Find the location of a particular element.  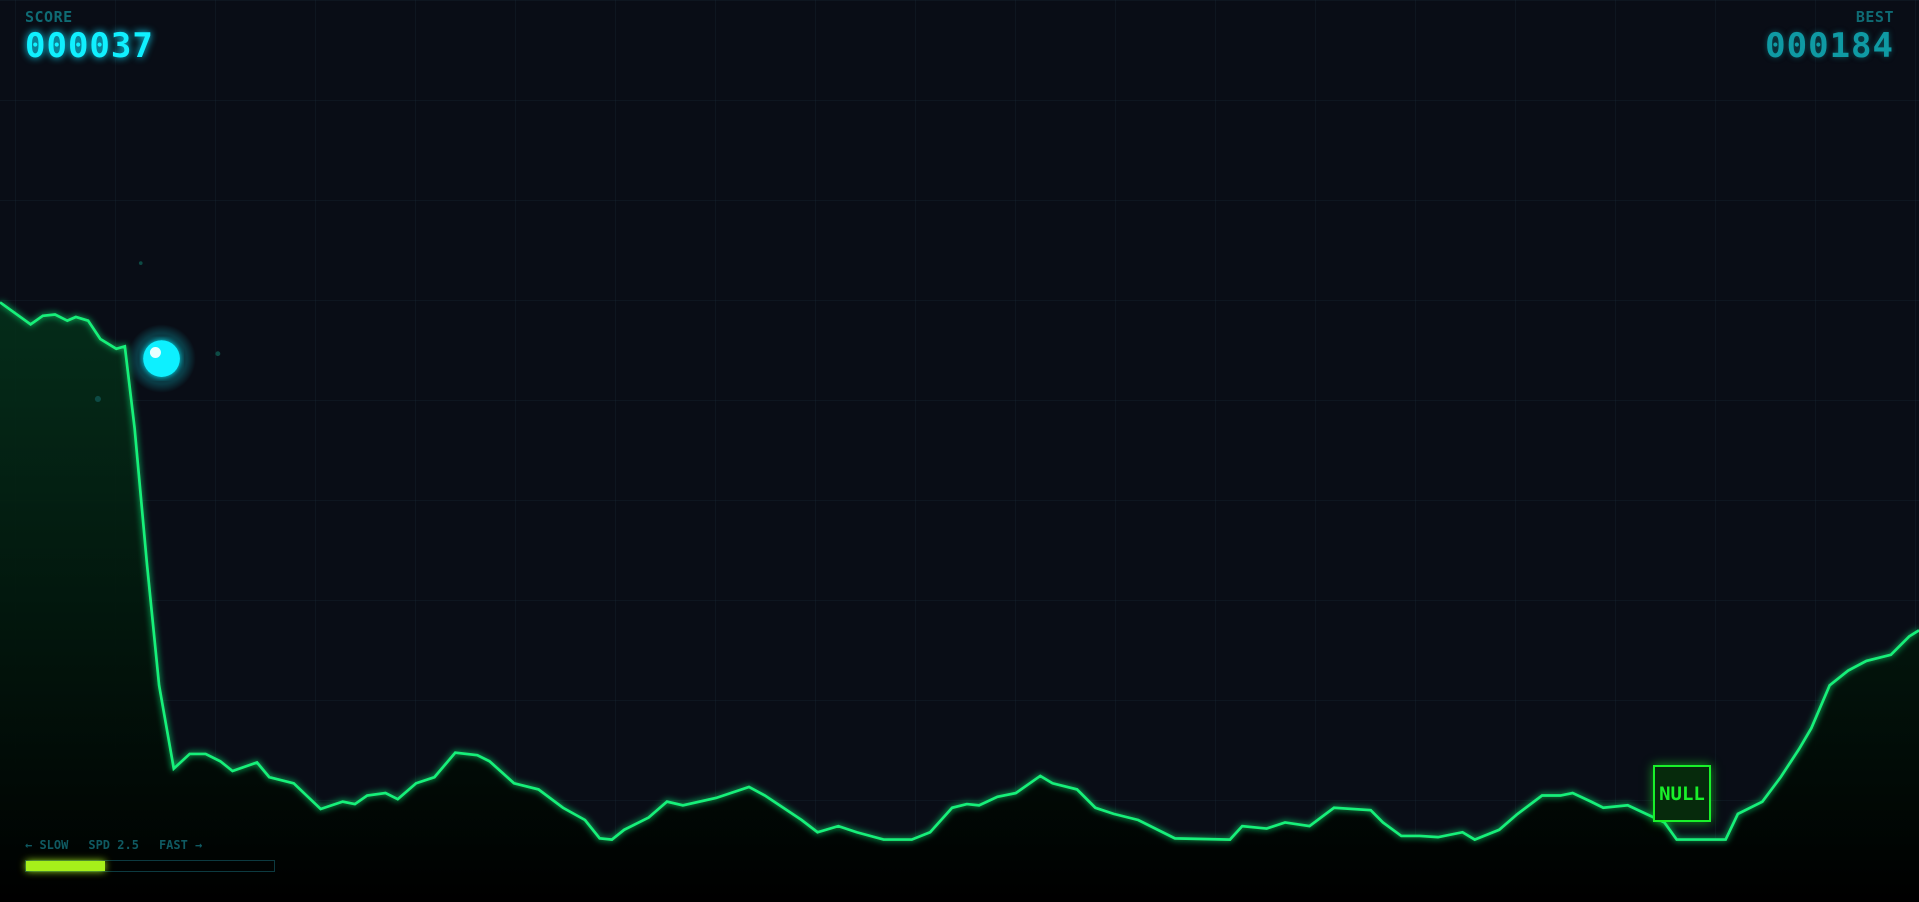

score-value: 000037 is located at coordinates (89, 46).